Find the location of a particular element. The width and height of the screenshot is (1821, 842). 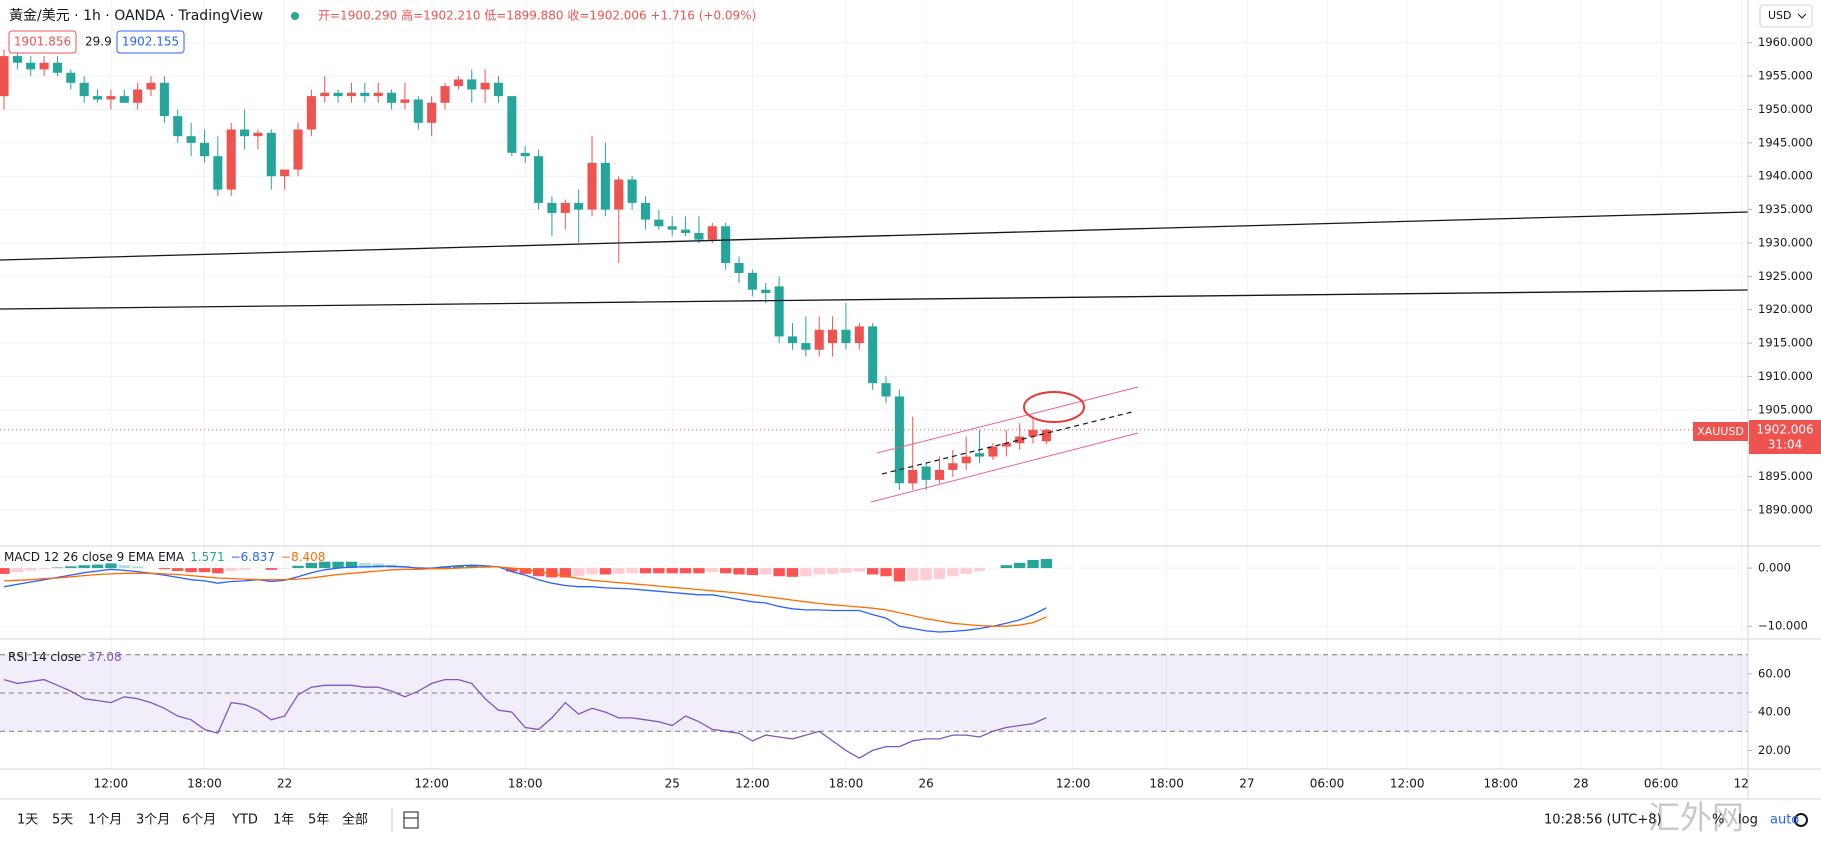

x-tick-label: 12 is located at coordinates (1741, 784).